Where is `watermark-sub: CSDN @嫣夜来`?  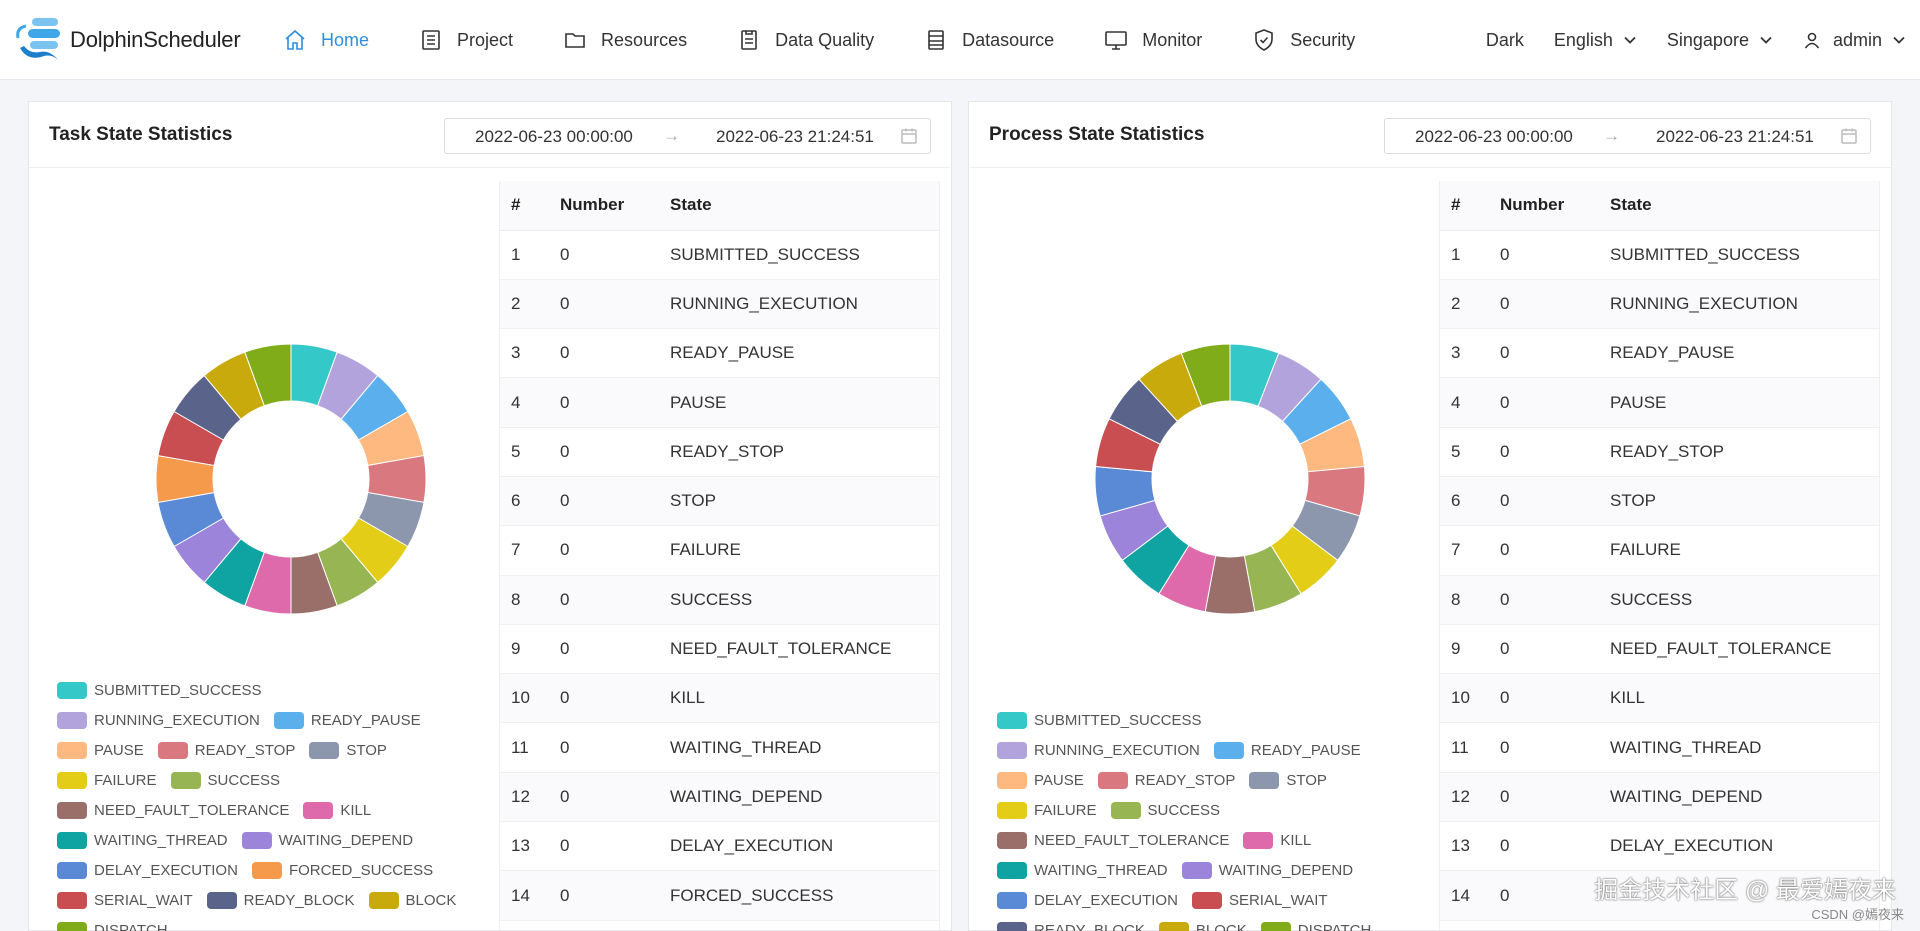 watermark-sub: CSDN @嫣夜来 is located at coordinates (1857, 914).